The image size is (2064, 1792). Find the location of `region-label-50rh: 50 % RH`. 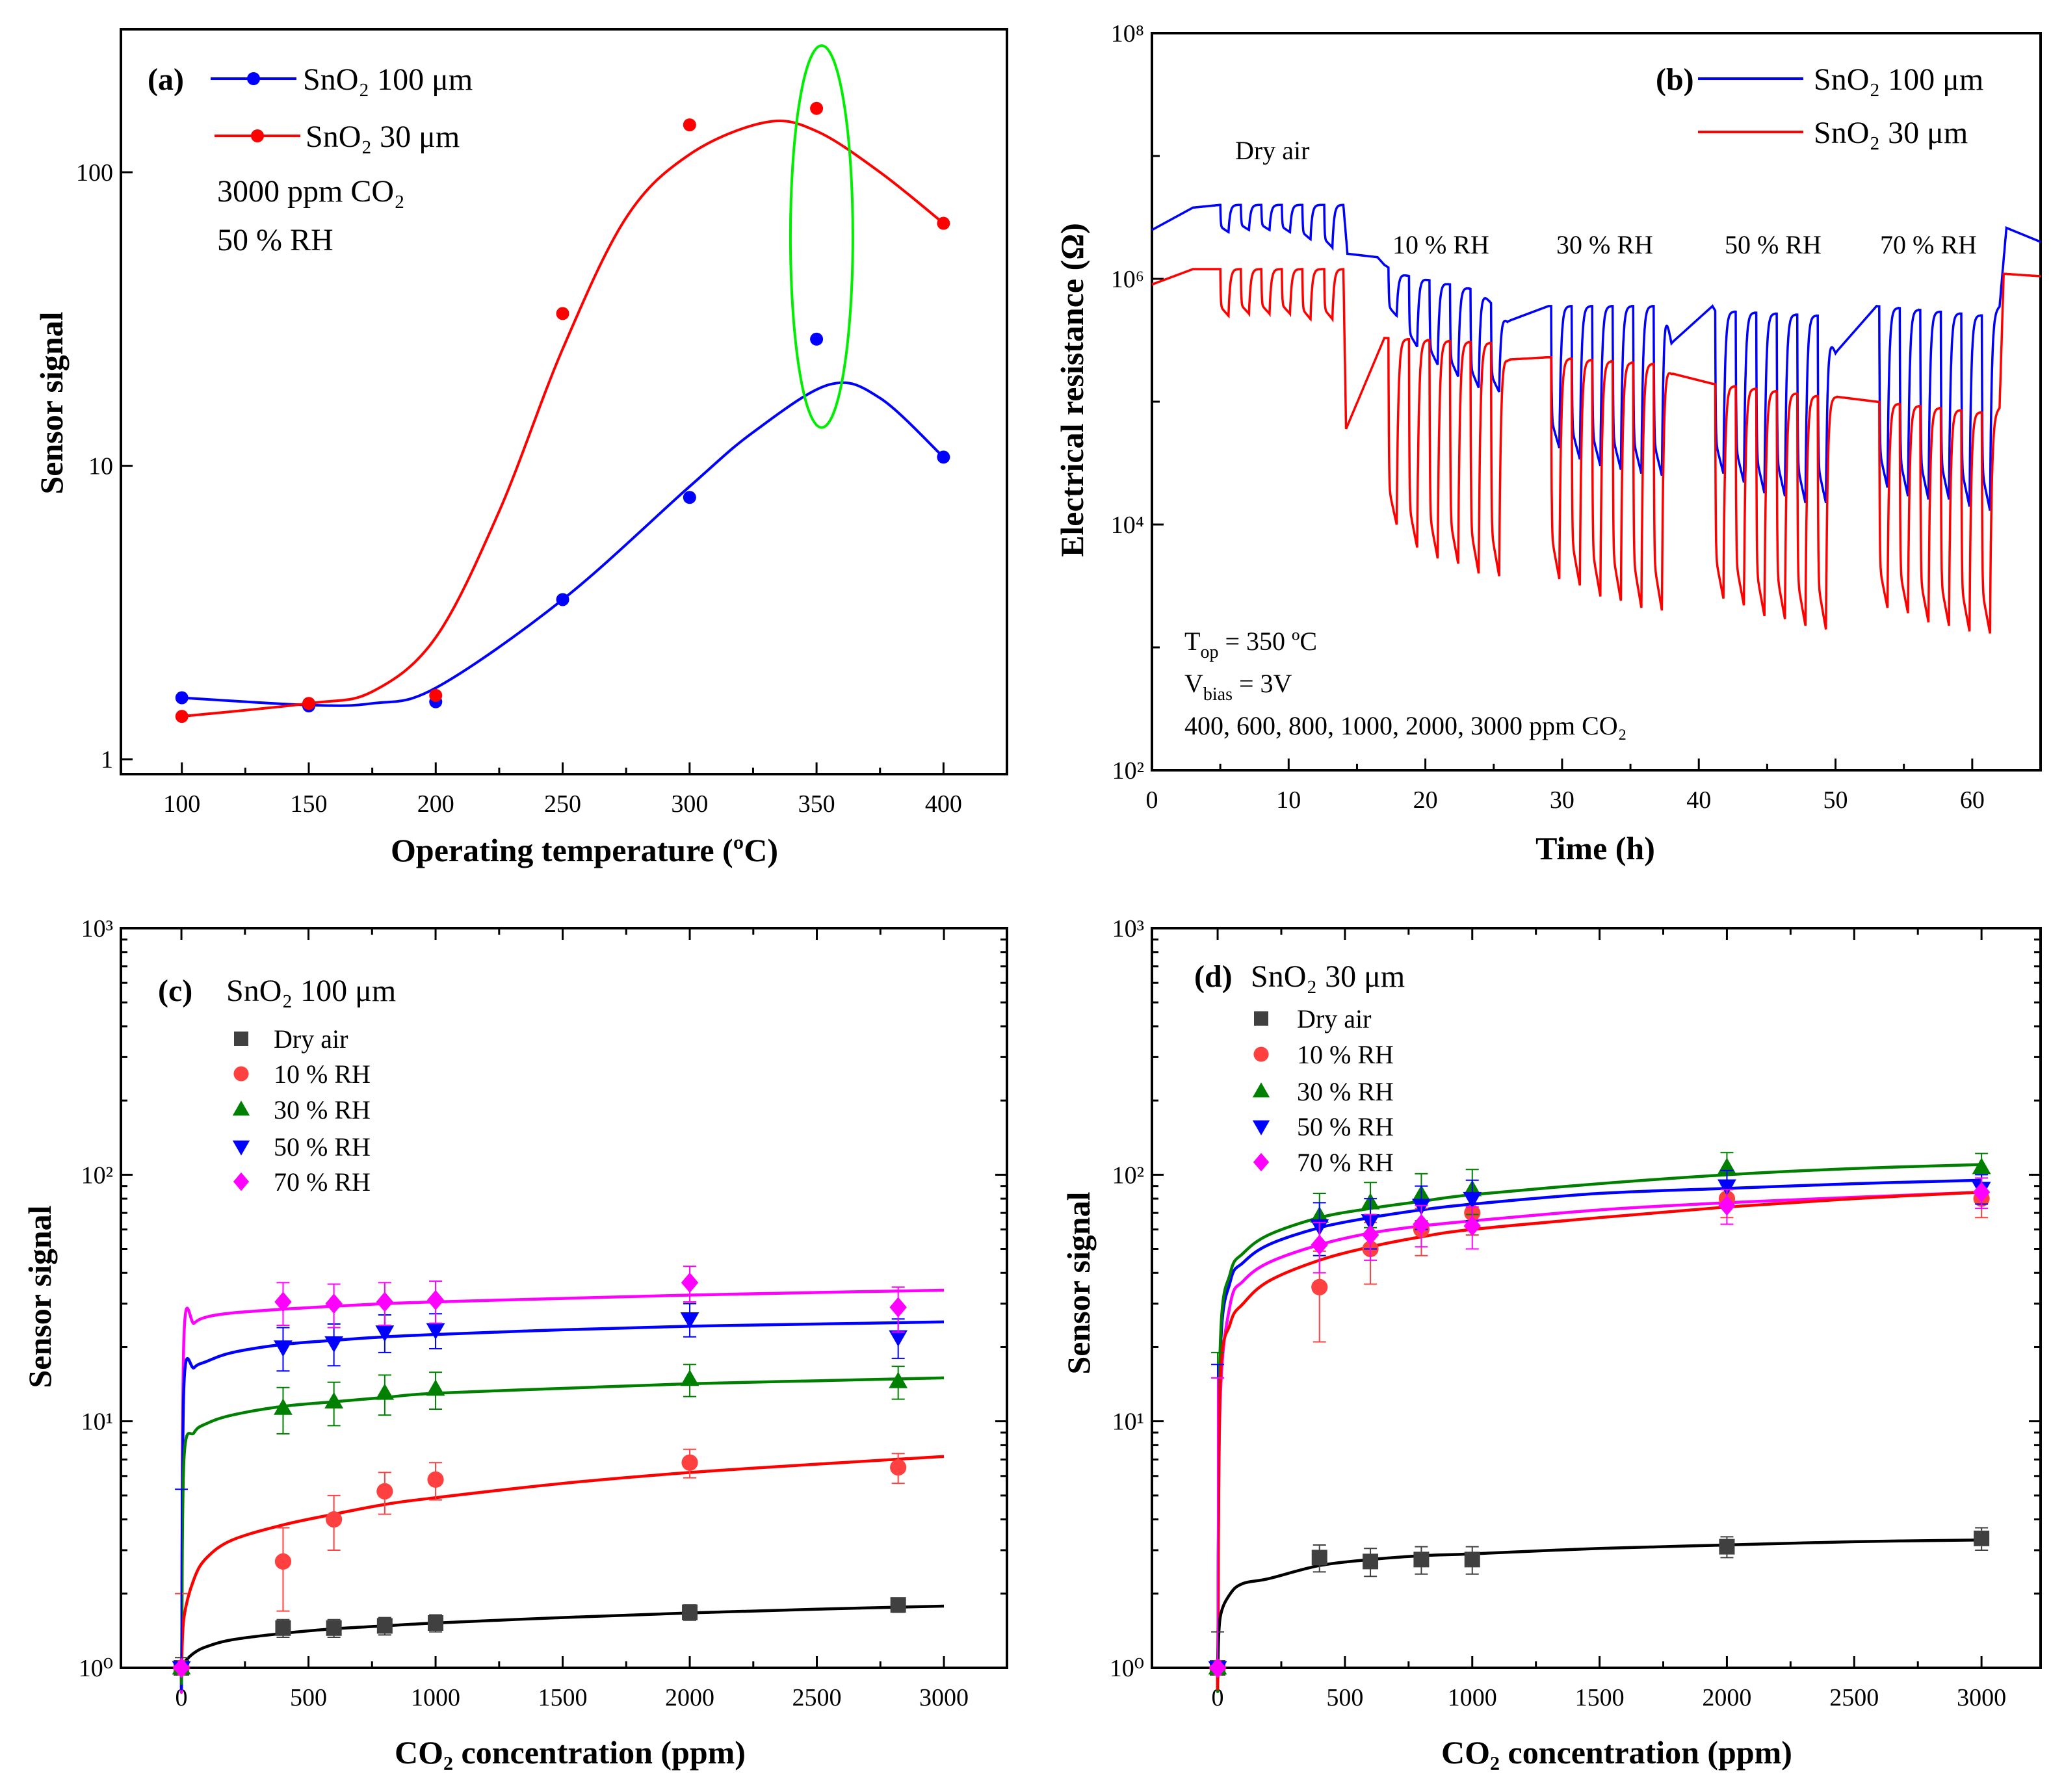

region-label-50rh: 50 % RH is located at coordinates (1773, 244).